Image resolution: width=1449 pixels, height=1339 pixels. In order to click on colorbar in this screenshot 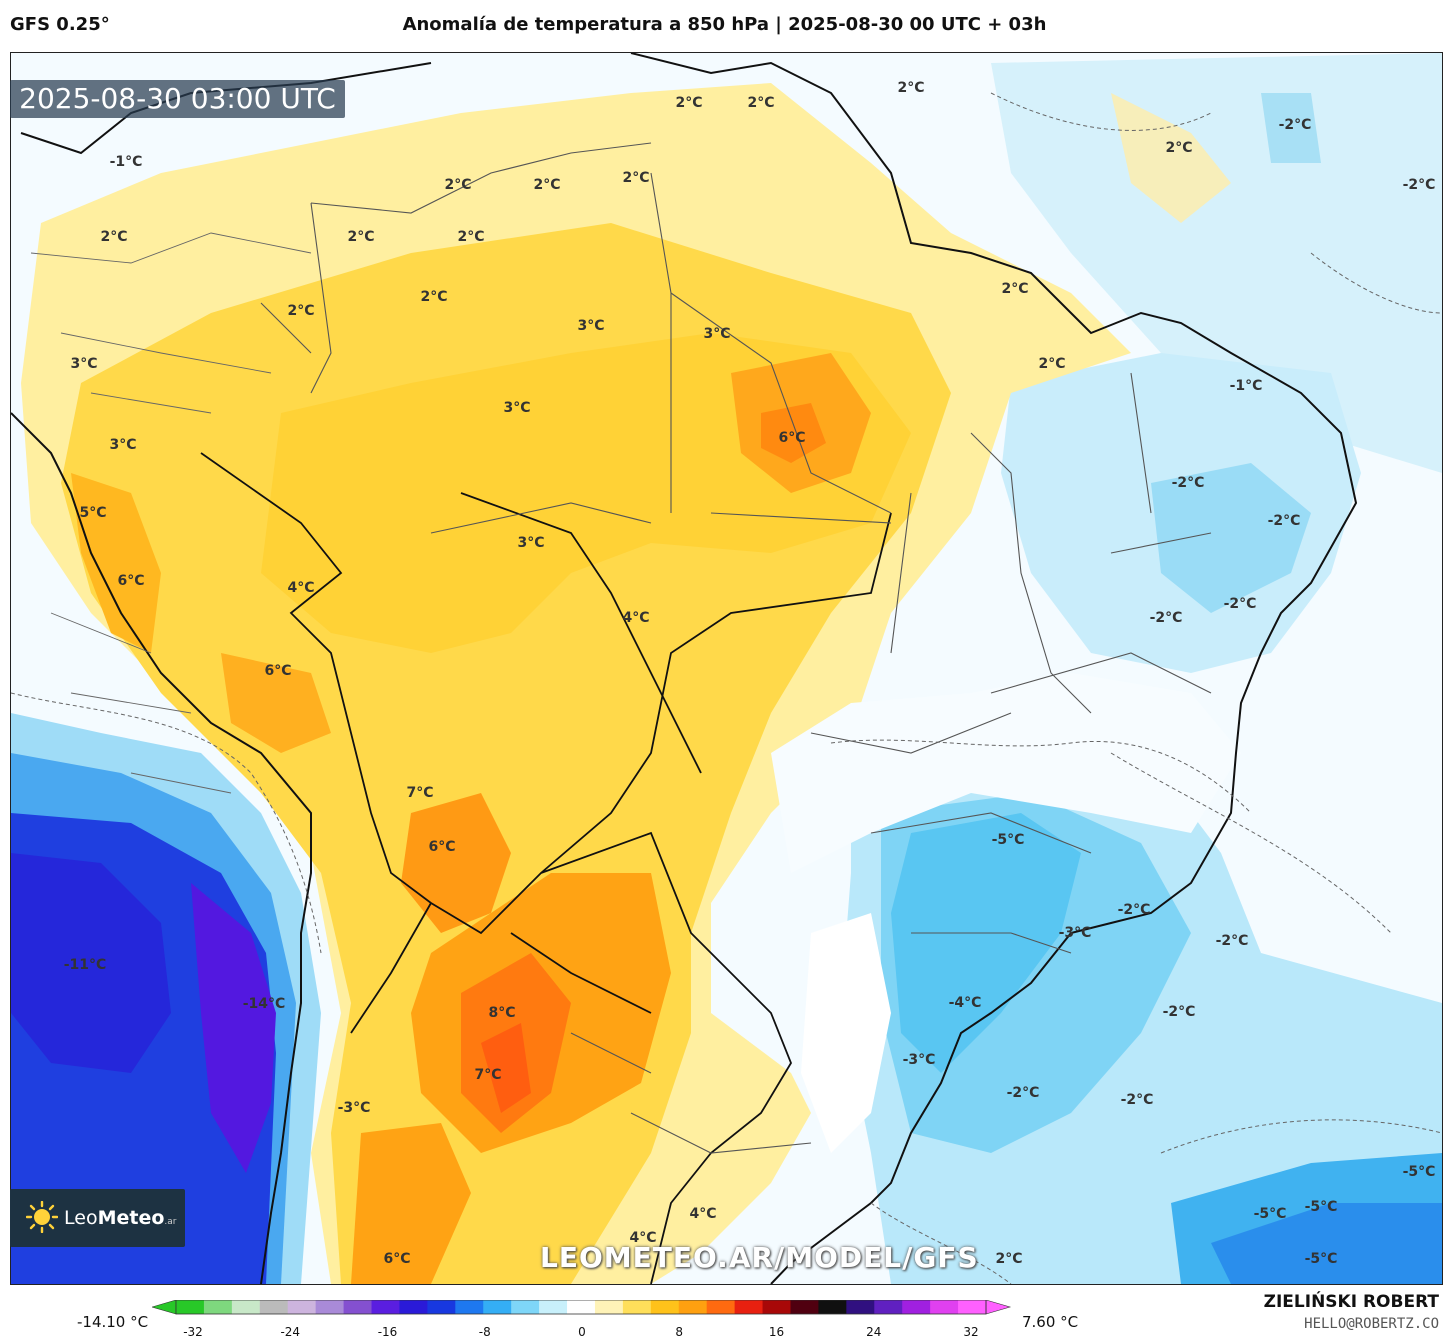, I will do `click(582, 1307)`.